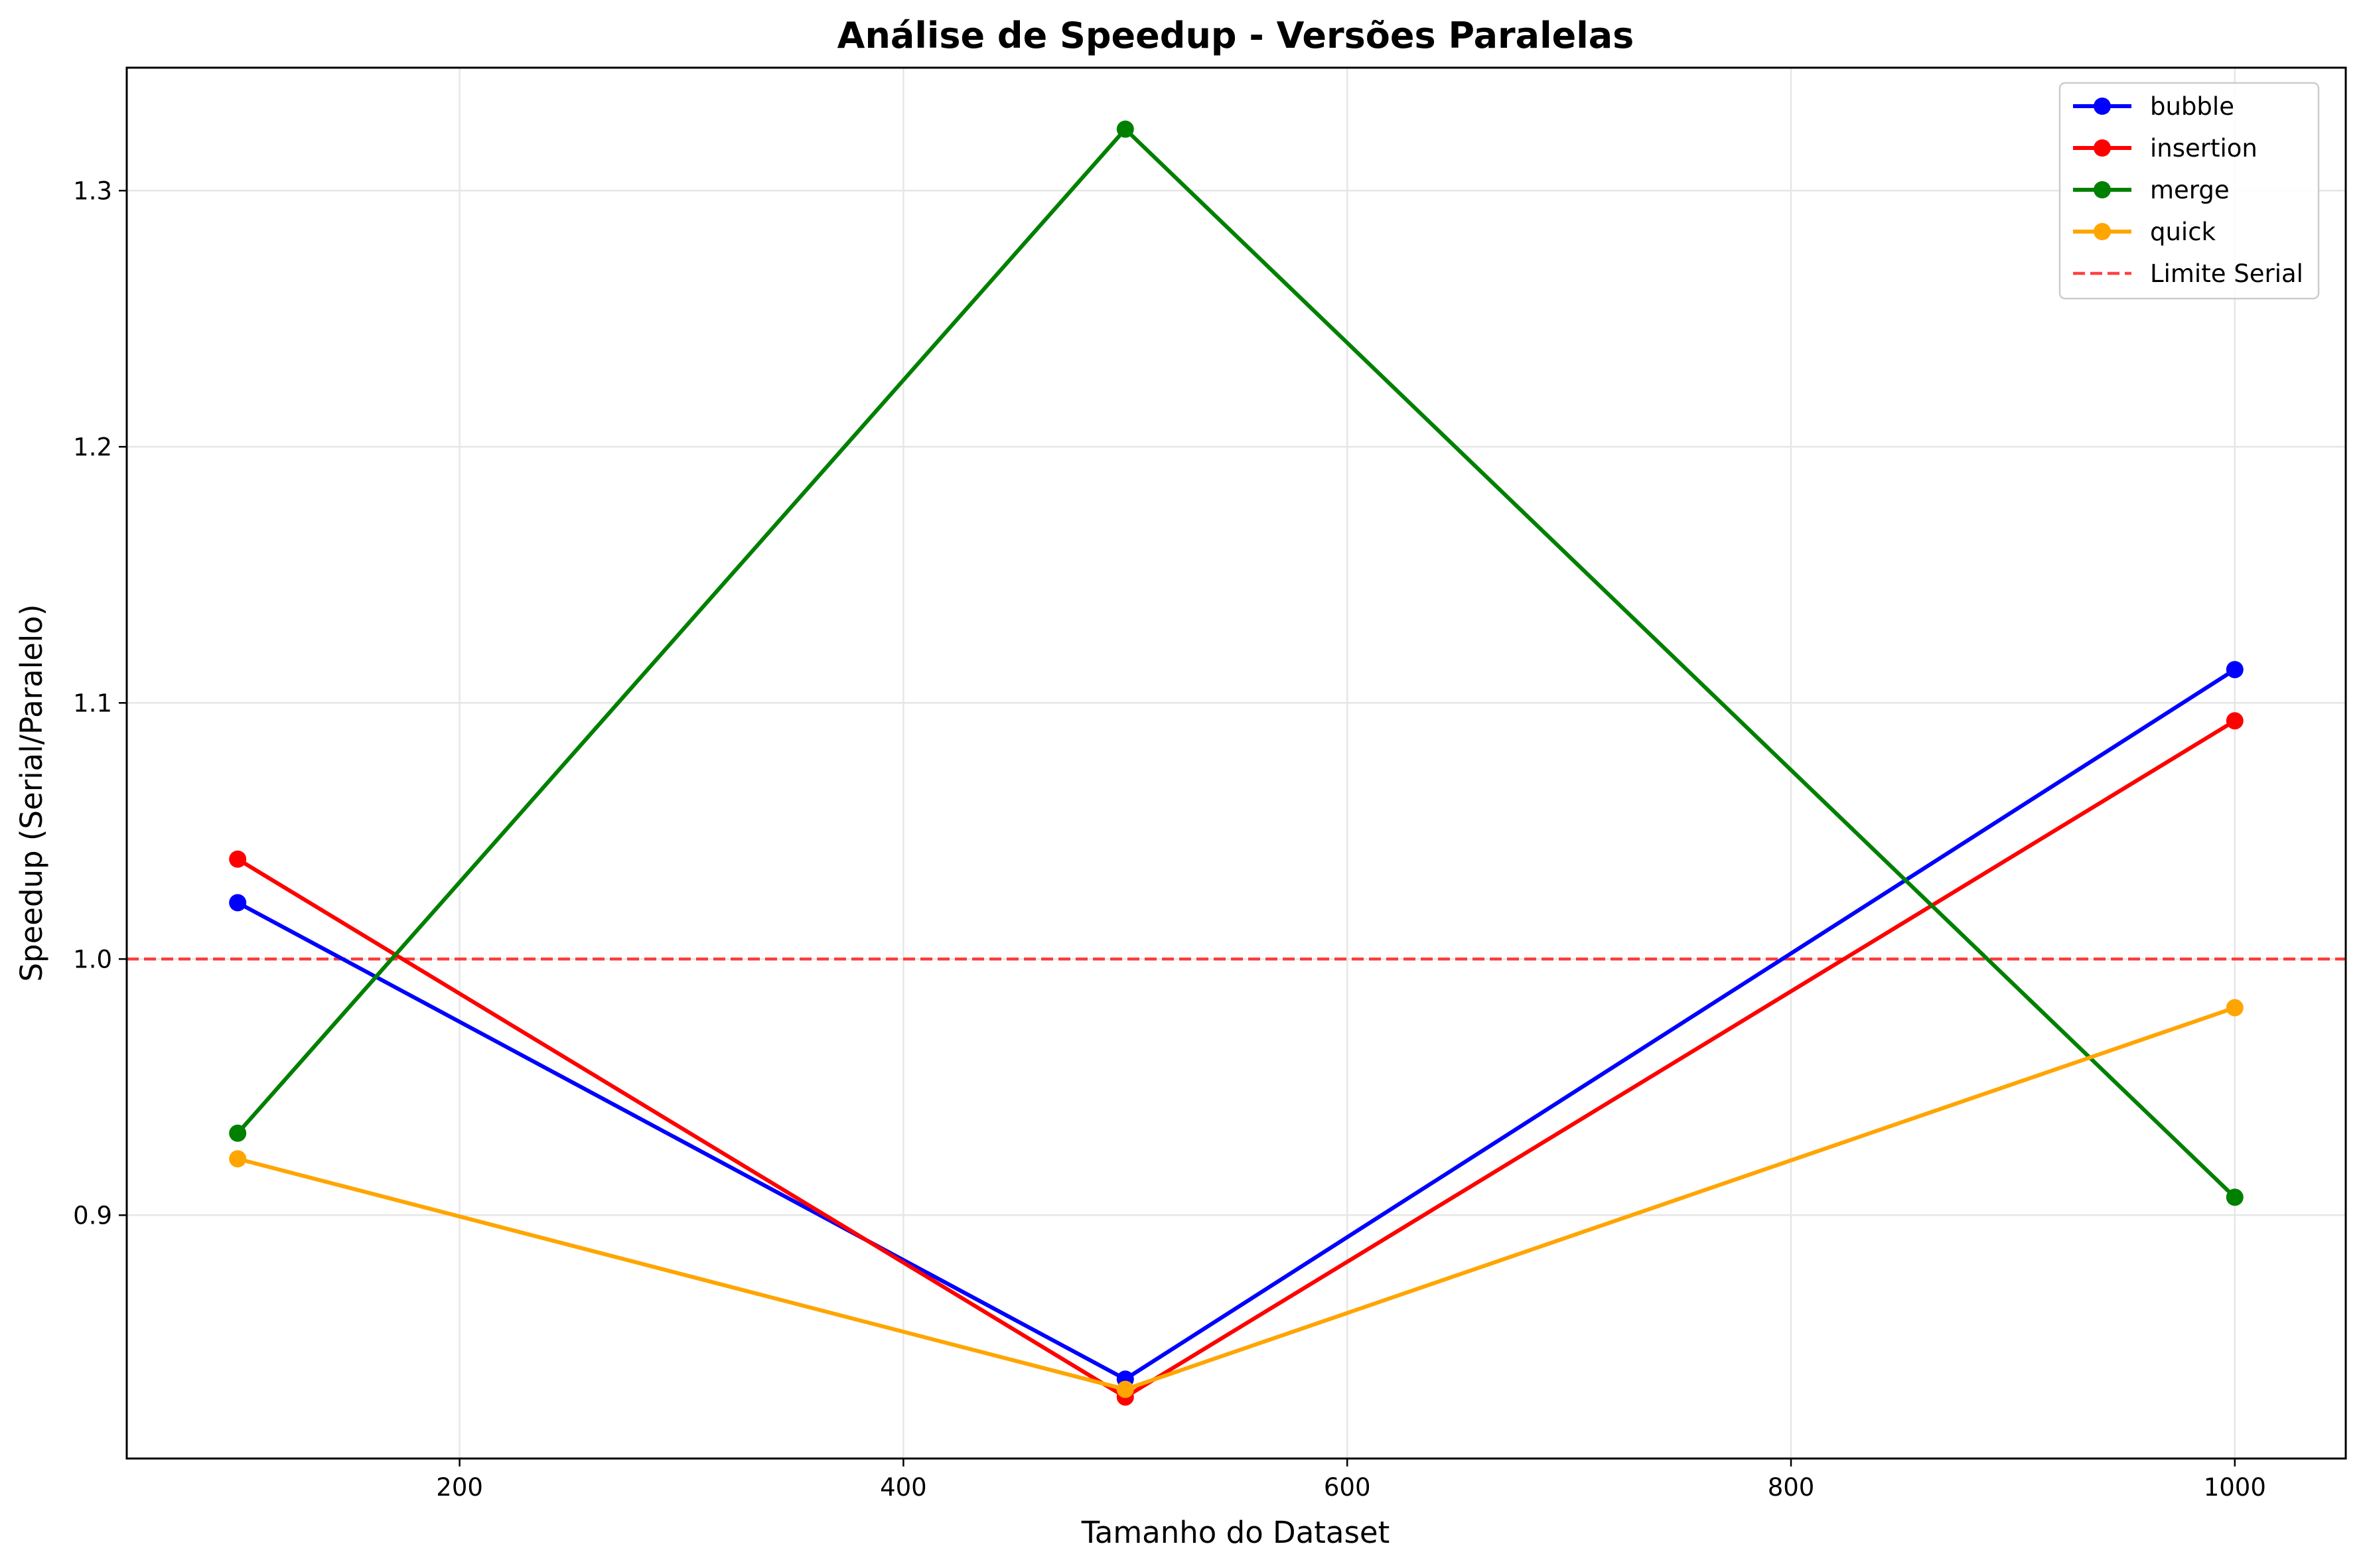 Image resolution: width=2365 pixels, height=1568 pixels. I want to click on legend-label: insertion, so click(2204, 148).